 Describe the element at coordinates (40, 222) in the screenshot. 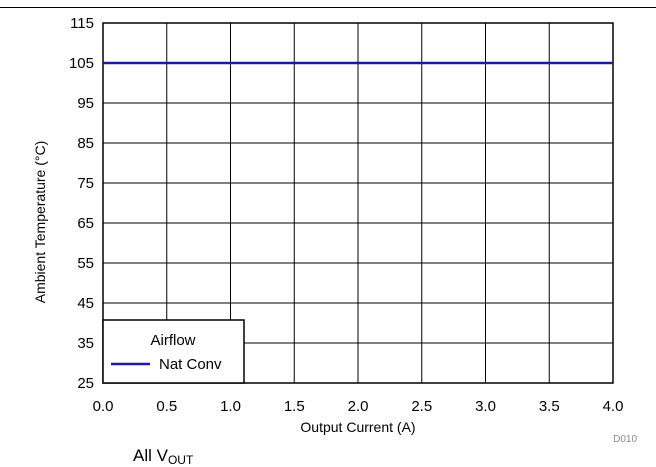

I see `y-axis-title: Ambient Temperature (°C)` at that location.